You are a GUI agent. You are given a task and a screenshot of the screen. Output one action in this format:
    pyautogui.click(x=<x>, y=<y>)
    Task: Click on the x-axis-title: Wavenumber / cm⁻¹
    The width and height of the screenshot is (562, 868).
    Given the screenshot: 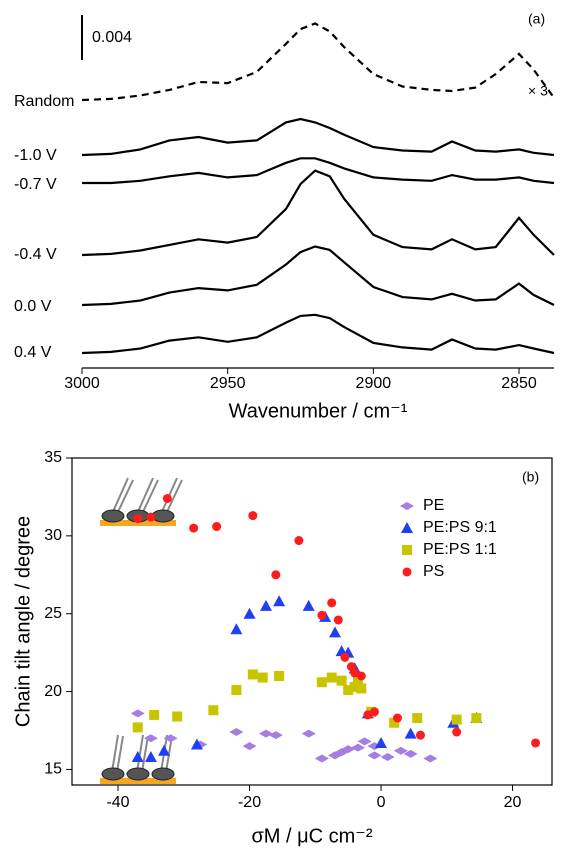 What is the action you would take?
    pyautogui.click(x=318, y=411)
    